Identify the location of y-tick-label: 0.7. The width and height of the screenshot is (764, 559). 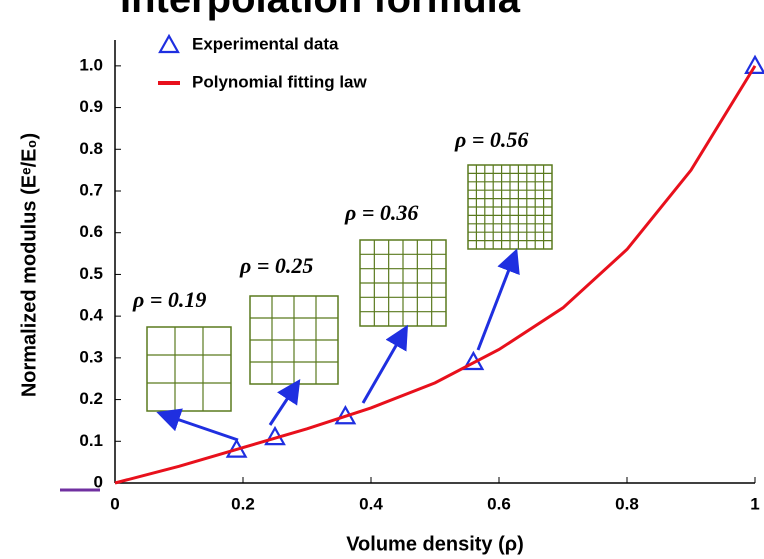
(91, 189).